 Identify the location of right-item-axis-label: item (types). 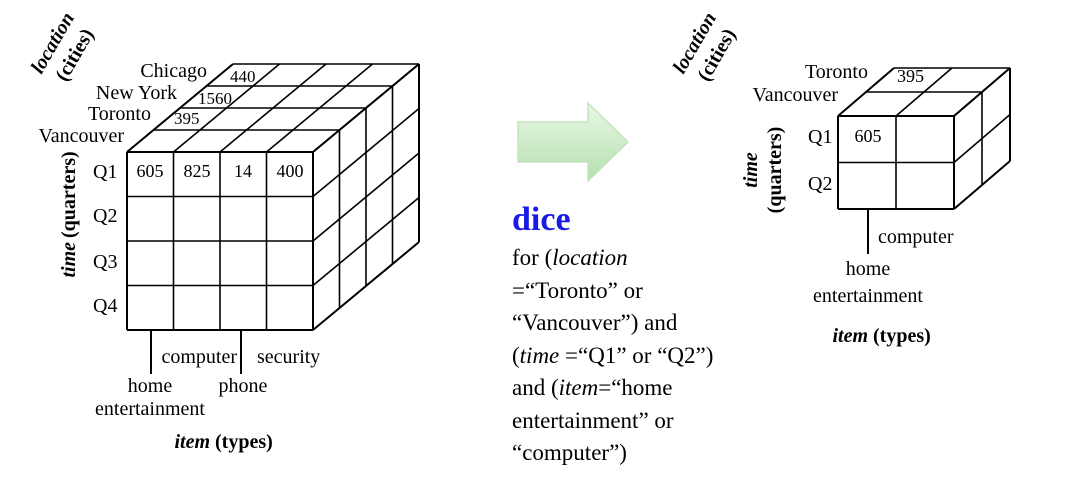
(881, 336).